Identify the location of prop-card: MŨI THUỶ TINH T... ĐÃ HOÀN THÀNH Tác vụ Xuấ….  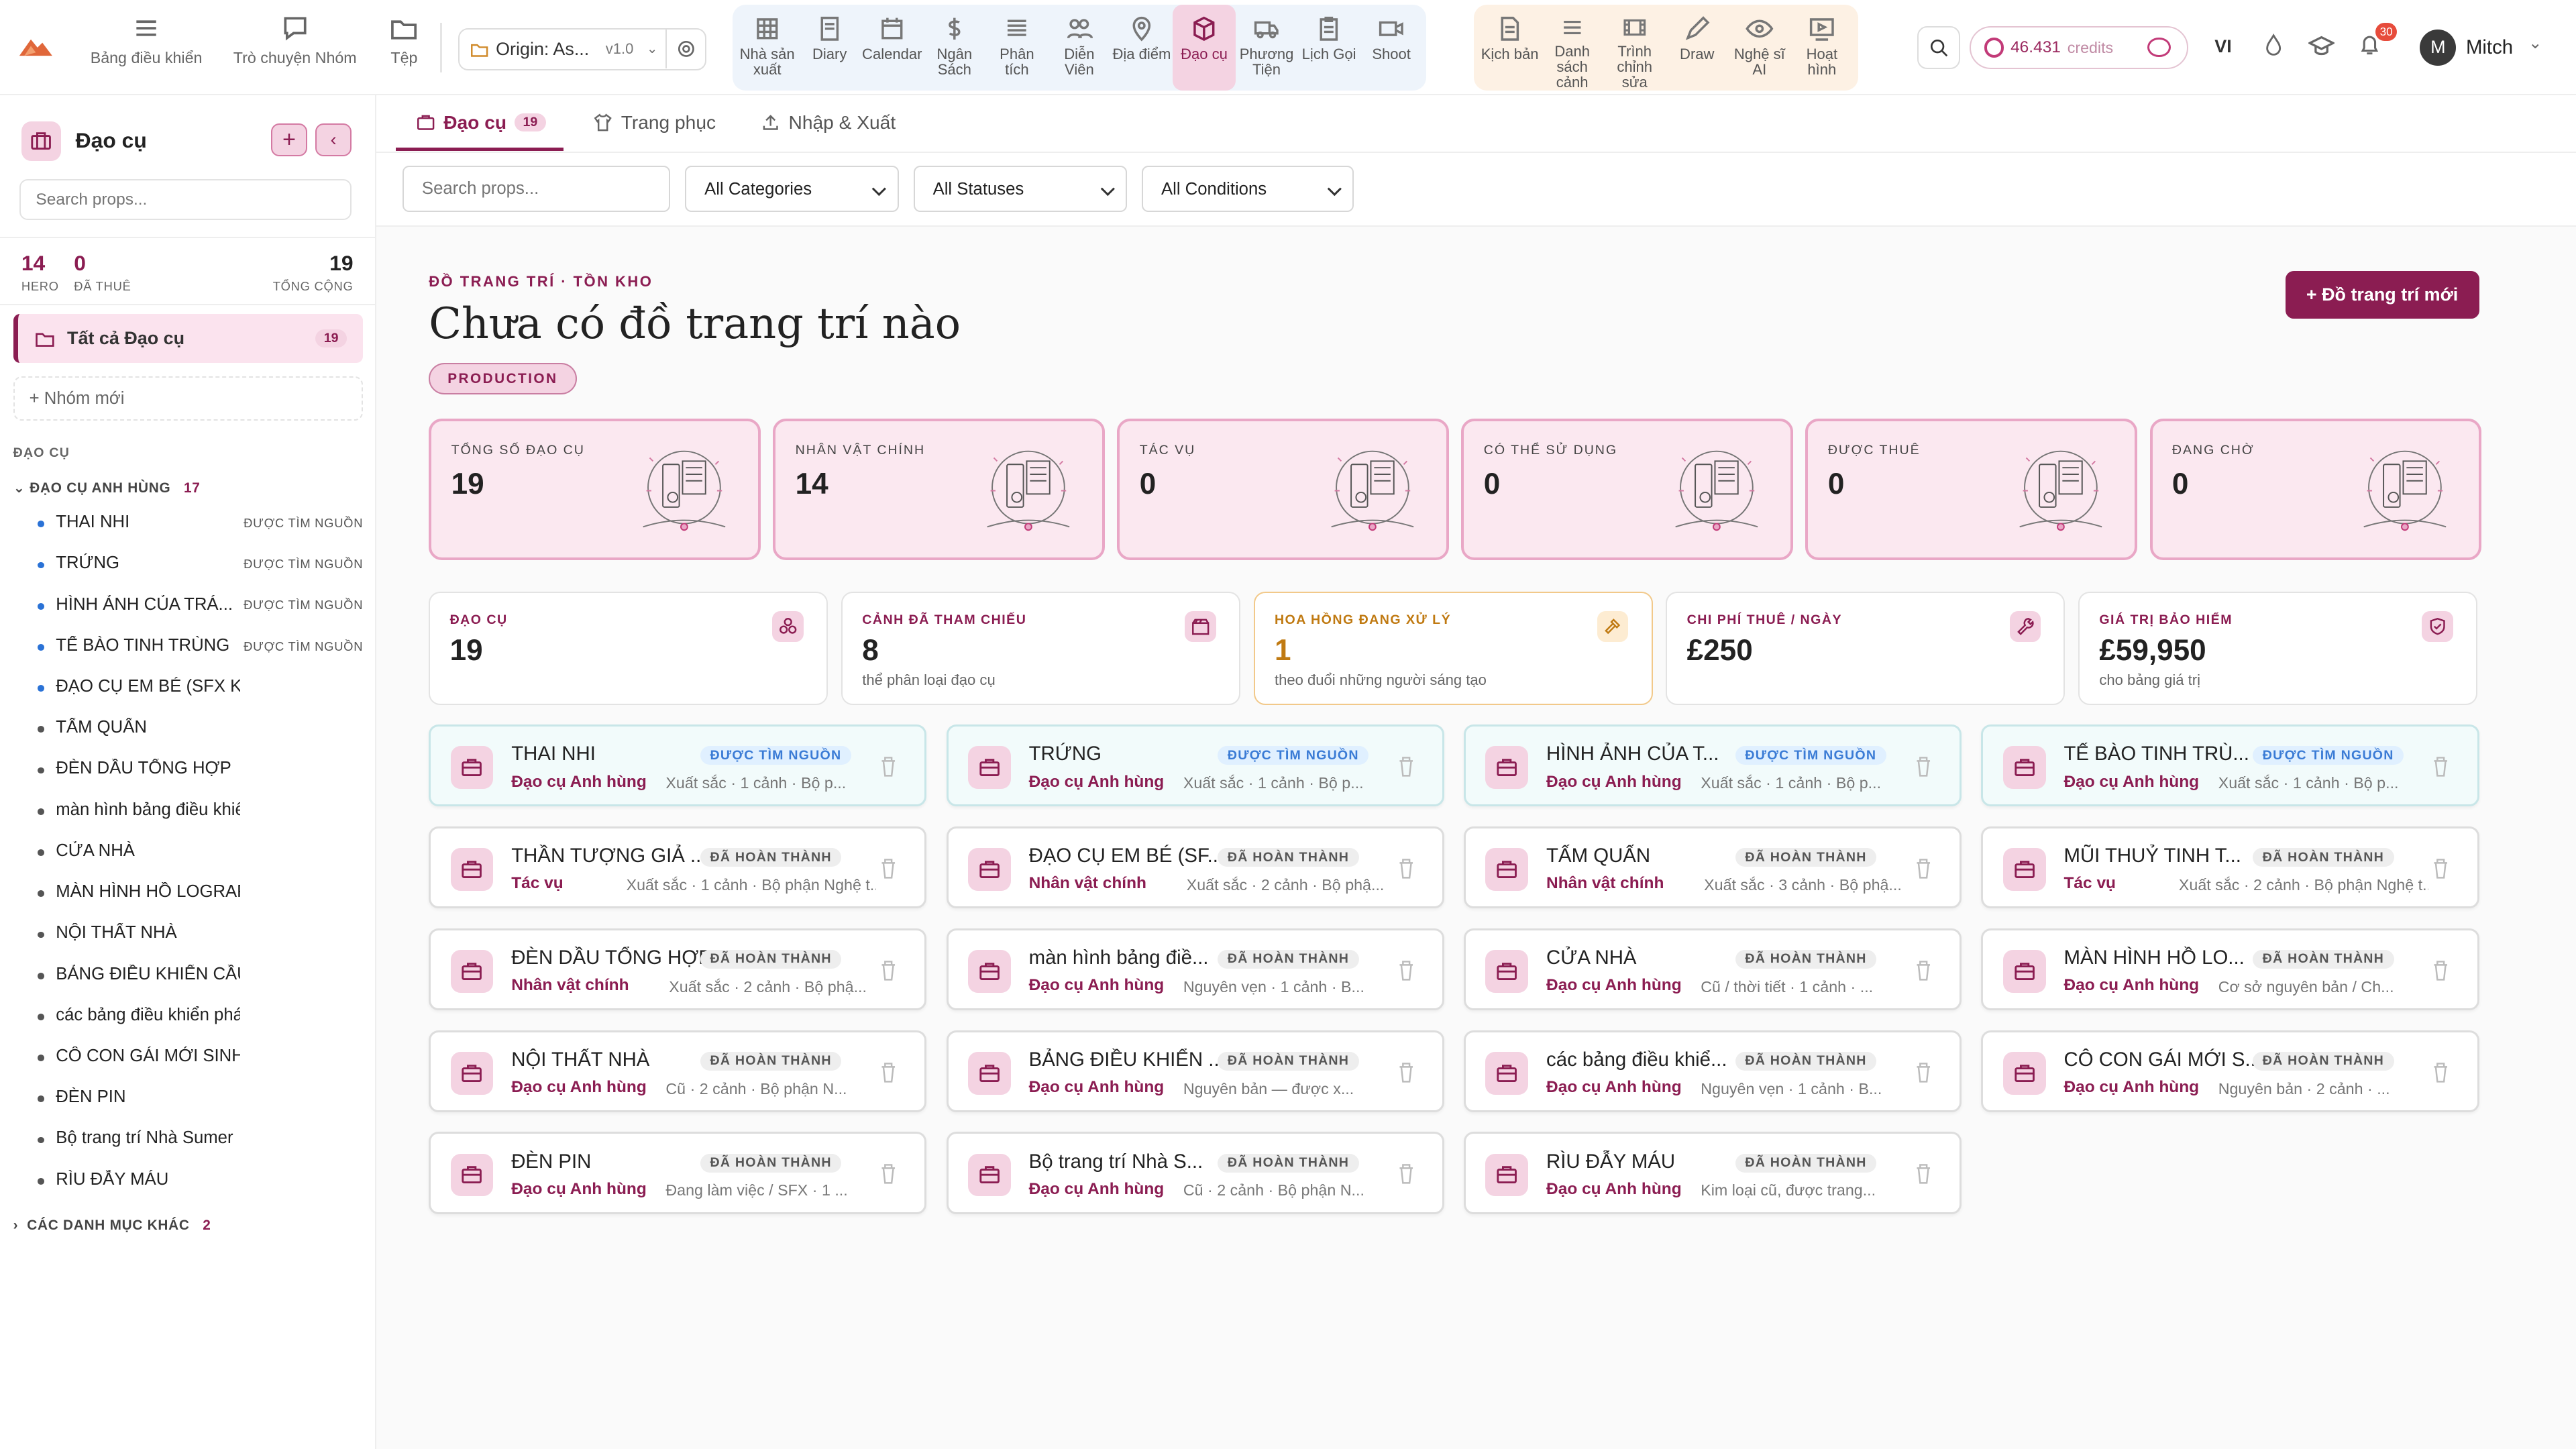
(2230, 867).